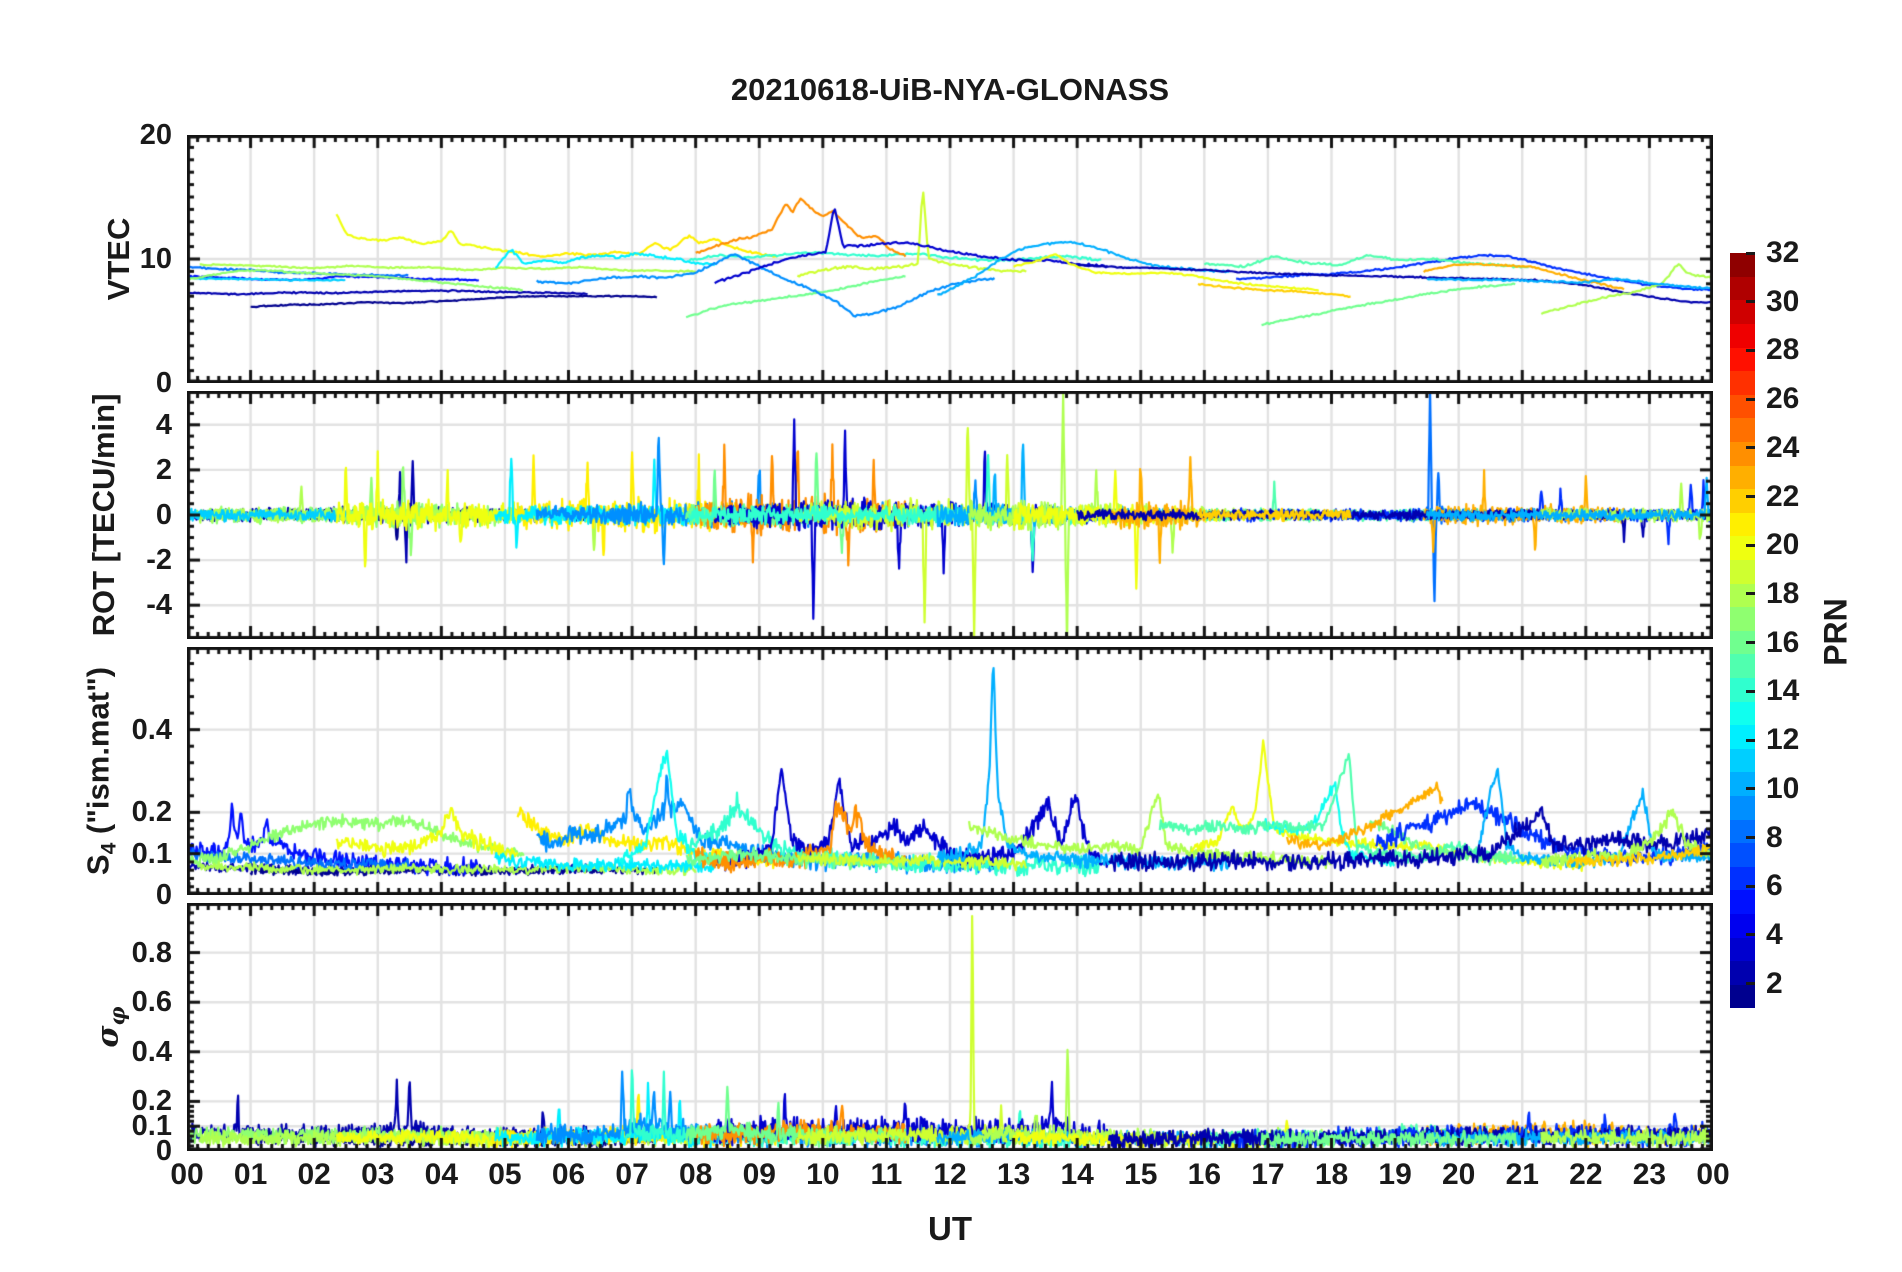  Describe the element at coordinates (1522, 1174) in the screenshot. I see `x-tick-label: 21` at that location.